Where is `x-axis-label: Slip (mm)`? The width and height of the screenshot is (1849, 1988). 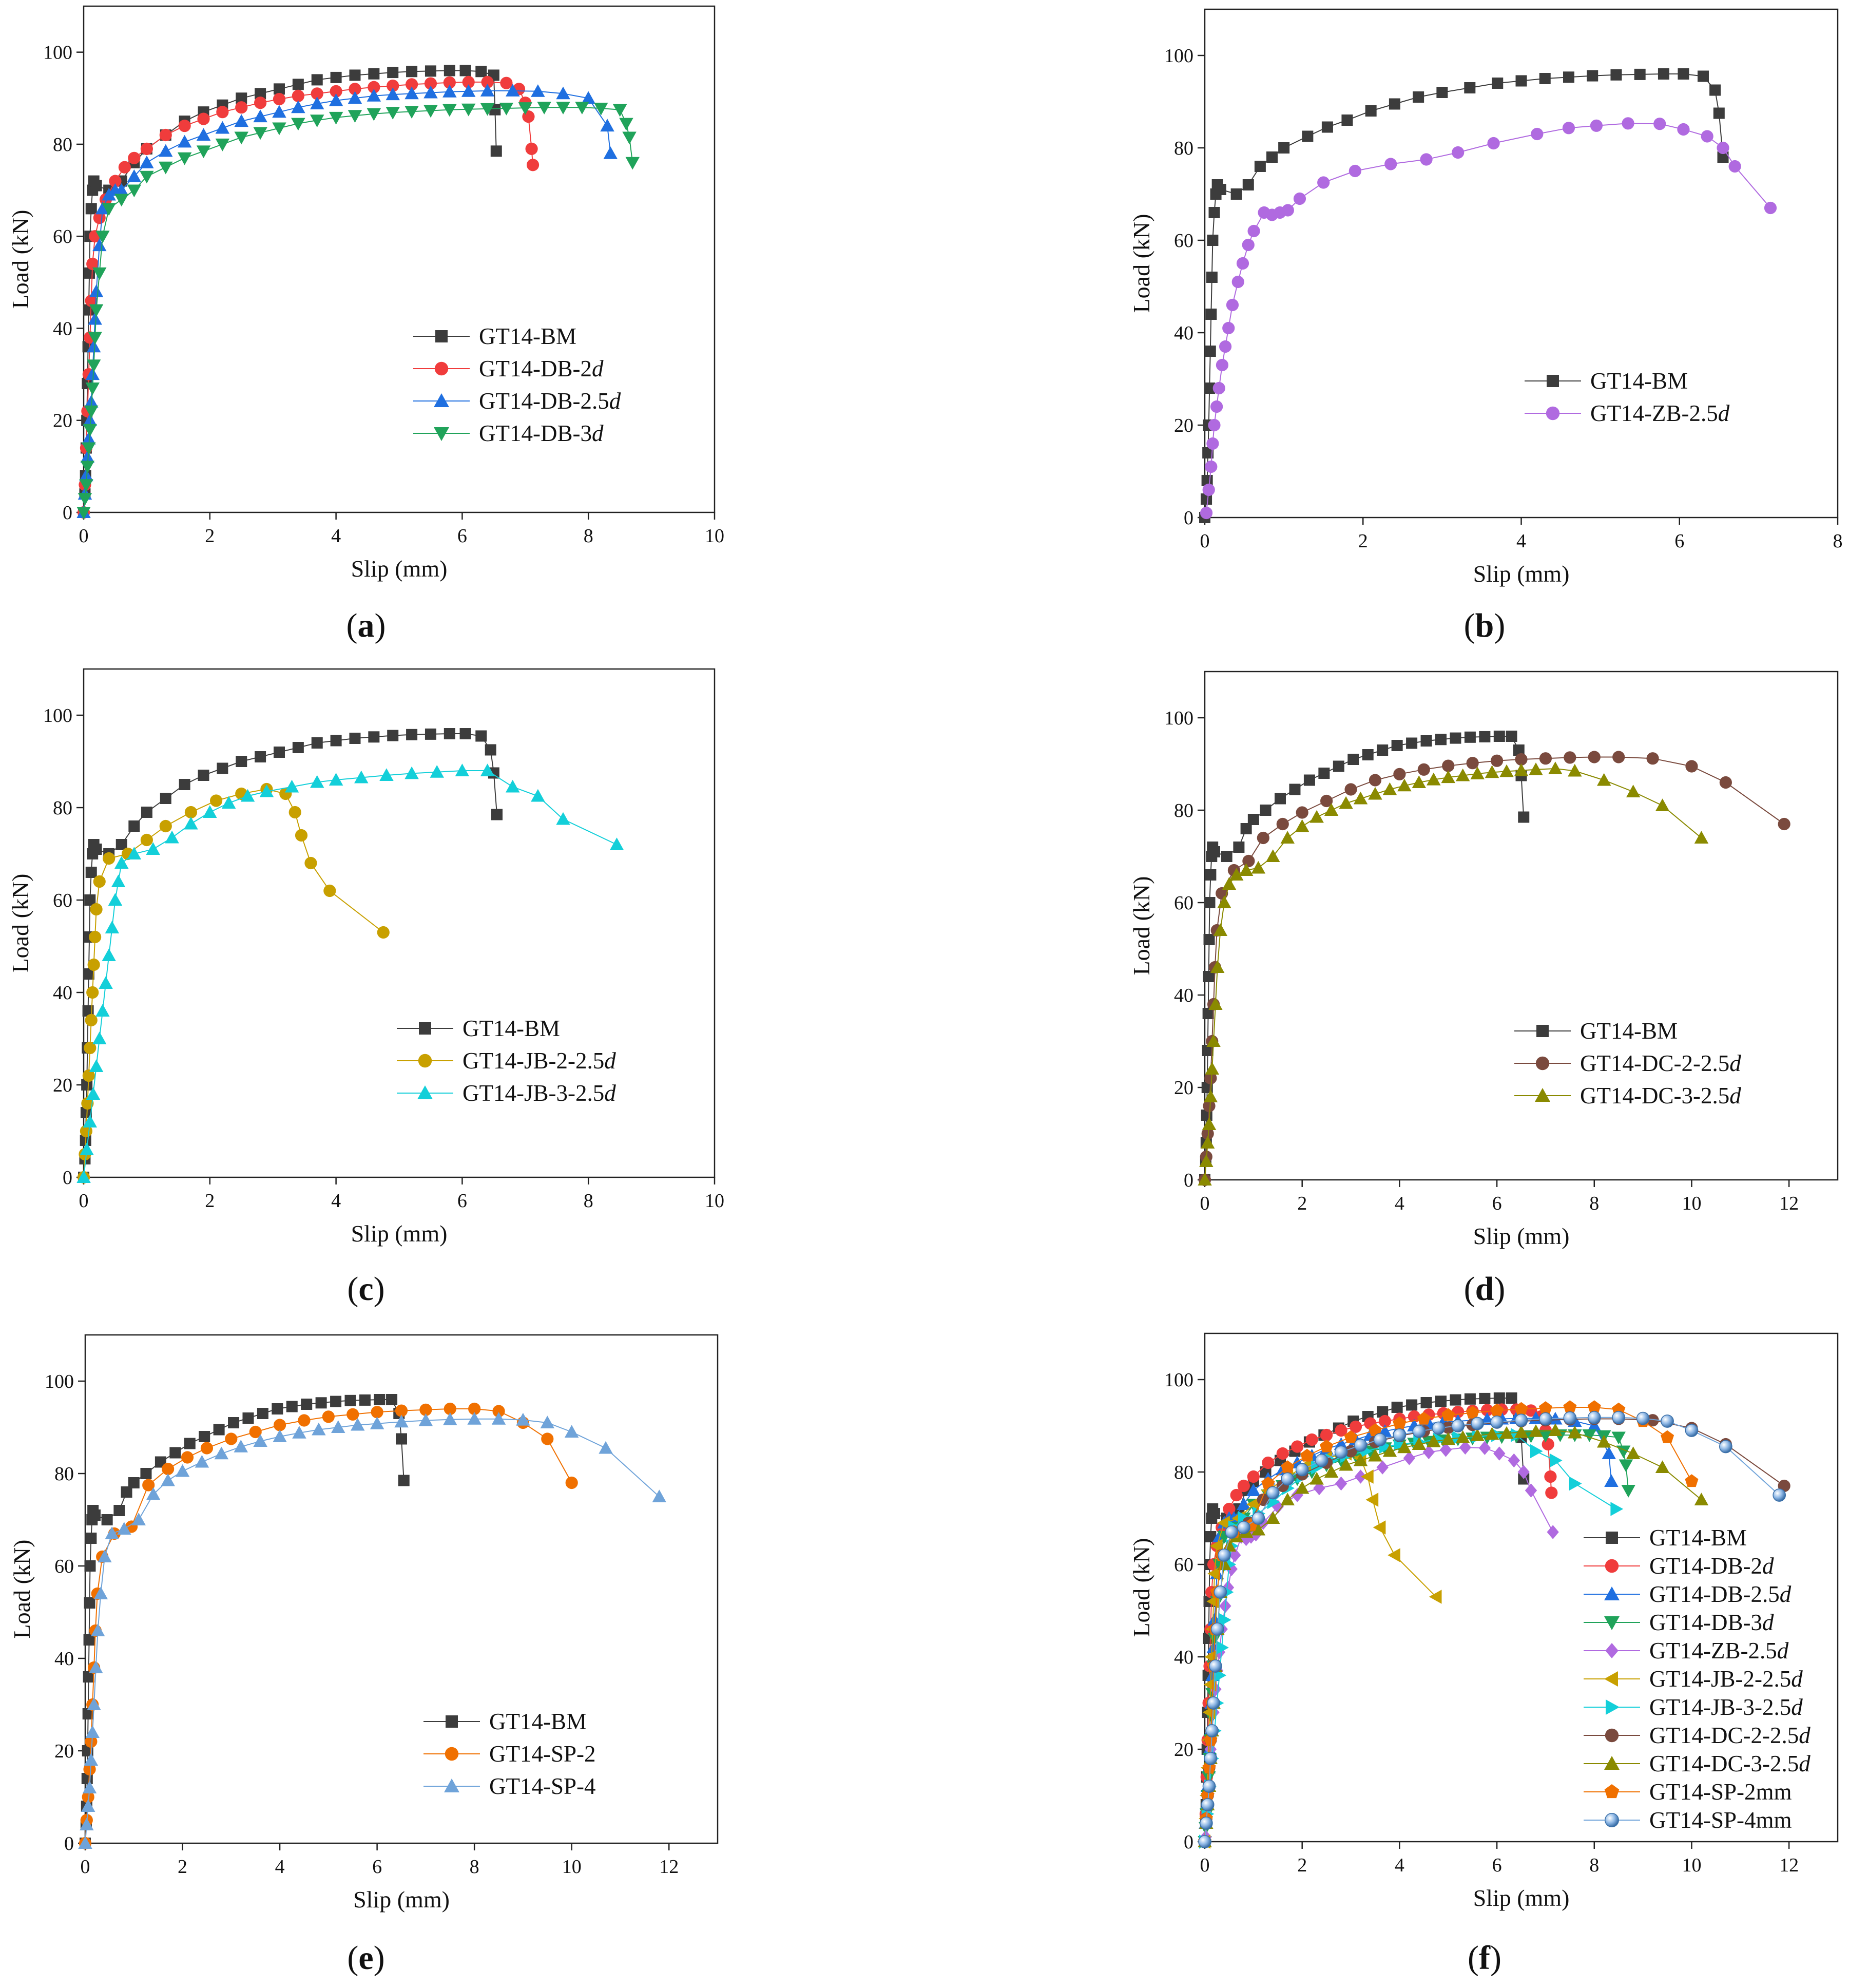
x-axis-label: Slip (mm) is located at coordinates (1521, 574).